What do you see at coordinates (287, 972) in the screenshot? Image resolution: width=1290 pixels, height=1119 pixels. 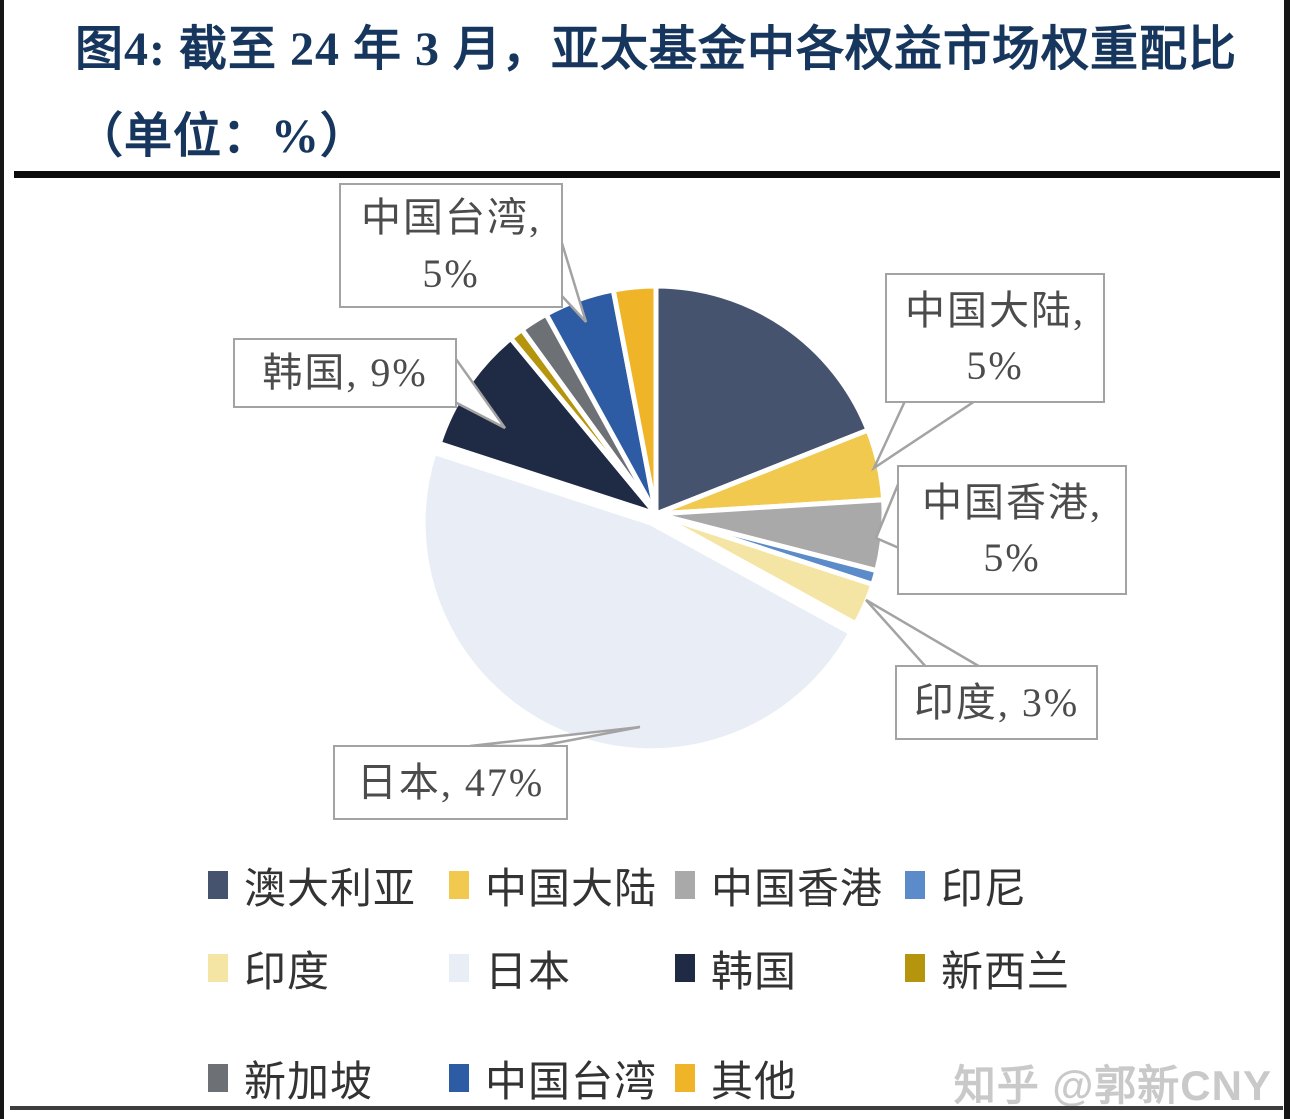 I see `legend-label-india: 印度` at bounding box center [287, 972].